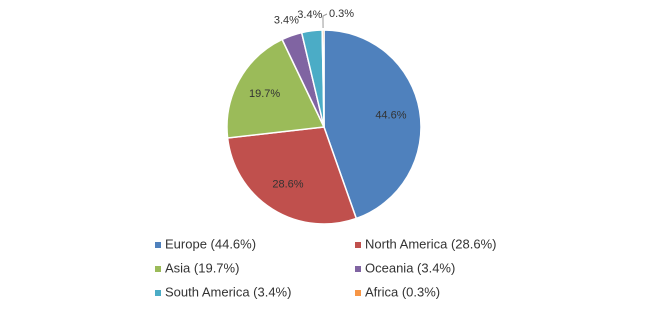 This screenshot has width=648, height=310. Describe the element at coordinates (228, 291) in the screenshot. I see `legend-label: South America (3.4%)` at that location.